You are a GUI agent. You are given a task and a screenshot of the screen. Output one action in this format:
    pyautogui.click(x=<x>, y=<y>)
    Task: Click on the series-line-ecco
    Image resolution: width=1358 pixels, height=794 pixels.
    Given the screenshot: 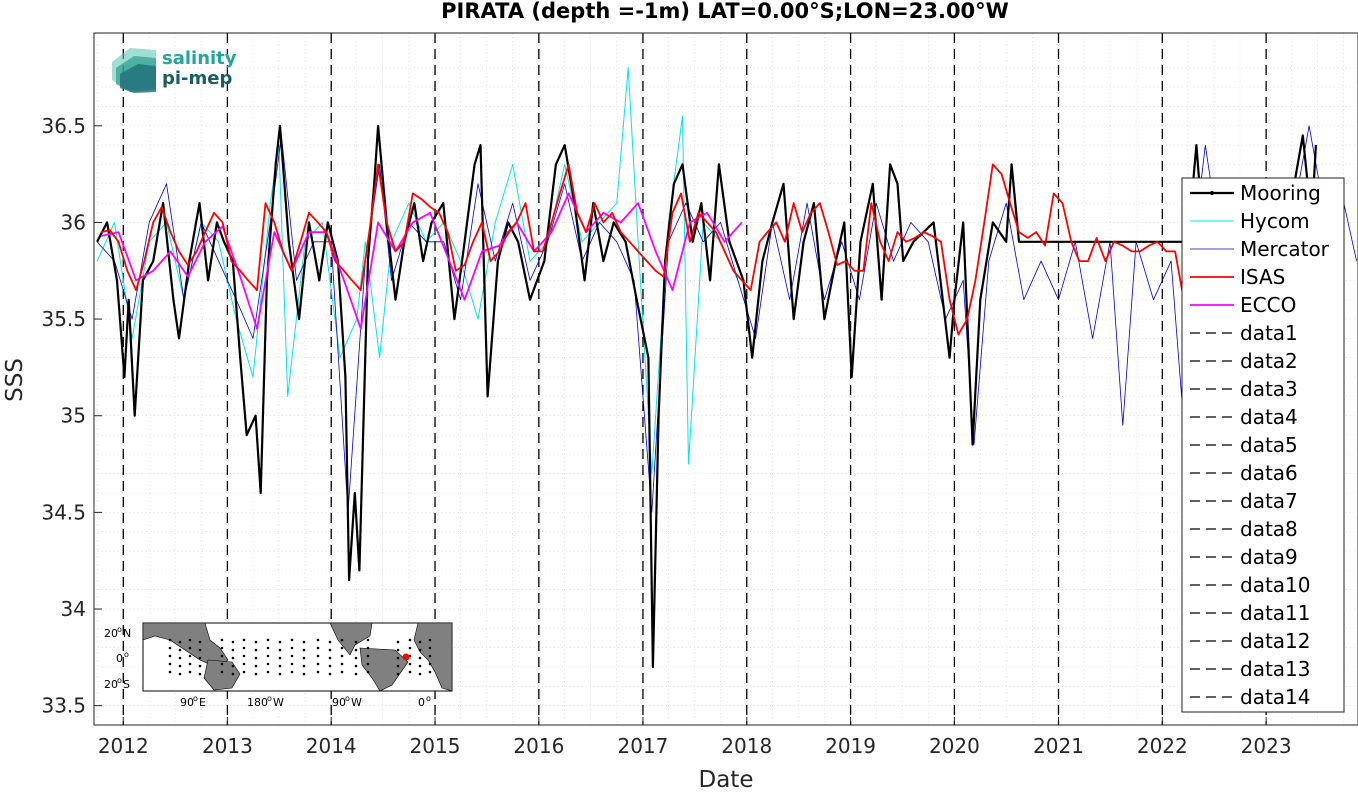 What is the action you would take?
    pyautogui.click(x=421, y=261)
    